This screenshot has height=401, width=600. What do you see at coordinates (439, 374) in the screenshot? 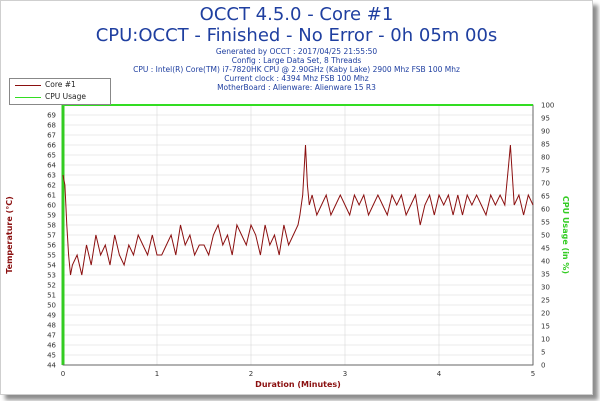
I see `x-tick-label: 4` at bounding box center [439, 374].